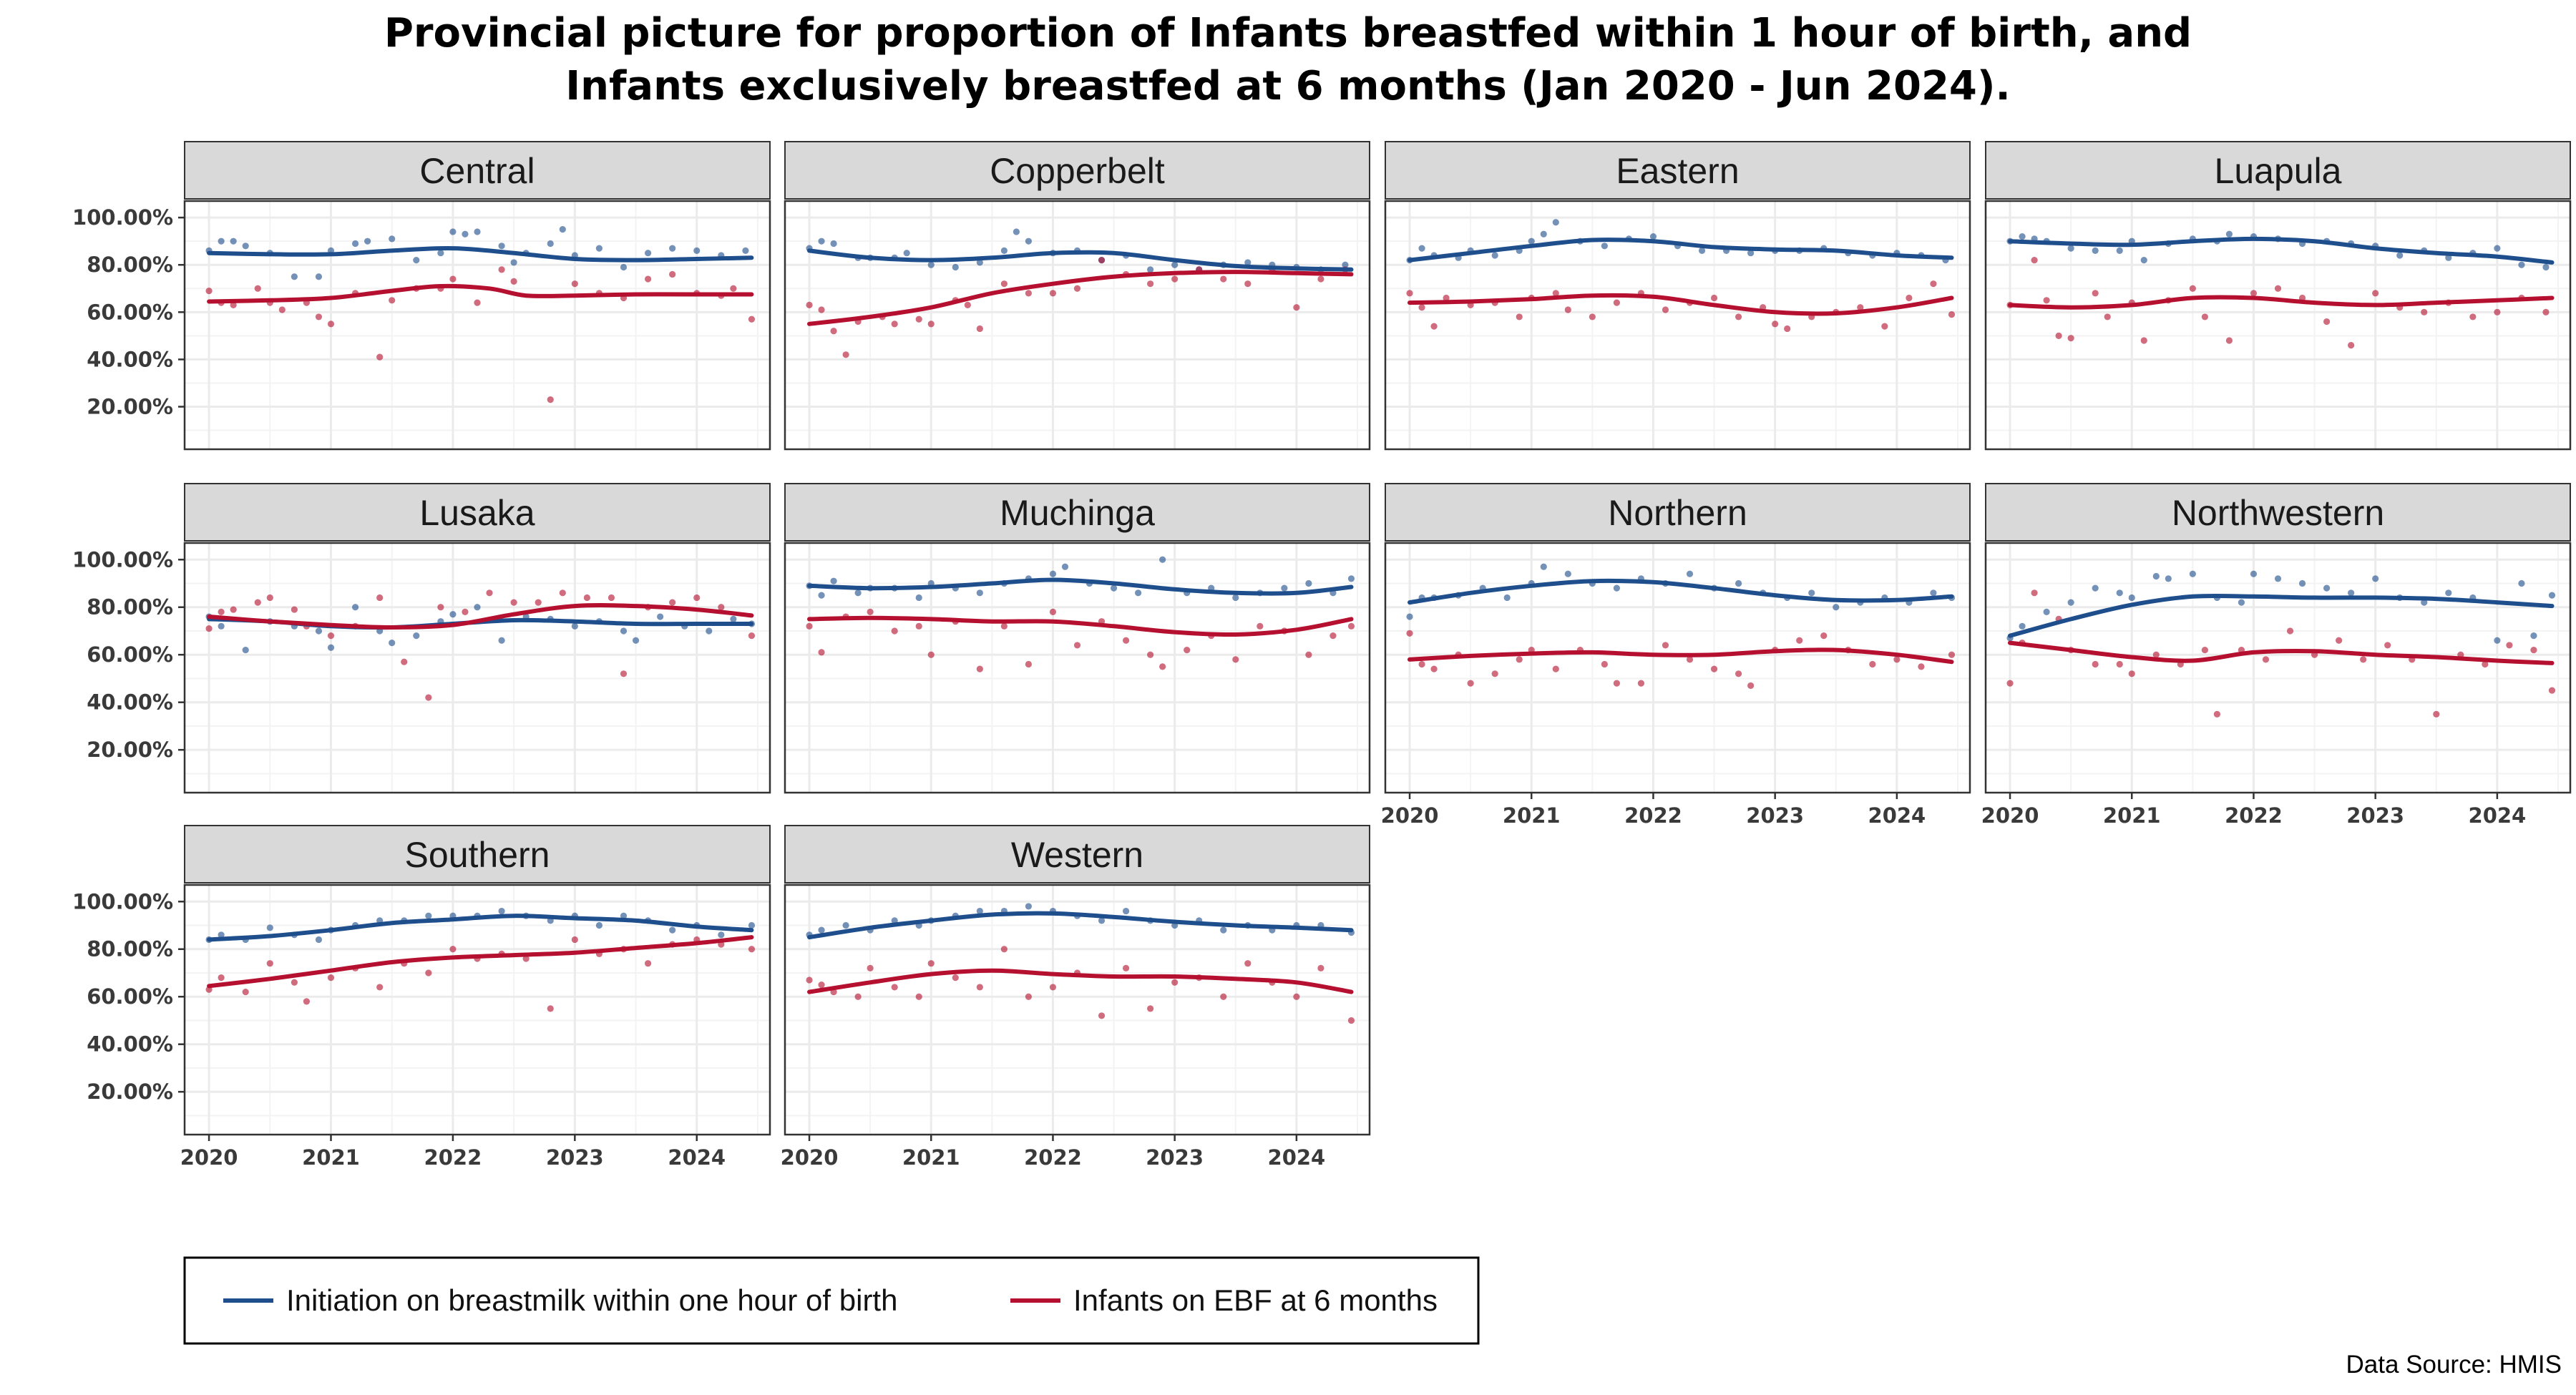 This screenshot has width=2576, height=1395. I want to click on panel-lusaka: Lusaka20.00%40.00%60.00%80.00%100.00%, so click(421, 639).